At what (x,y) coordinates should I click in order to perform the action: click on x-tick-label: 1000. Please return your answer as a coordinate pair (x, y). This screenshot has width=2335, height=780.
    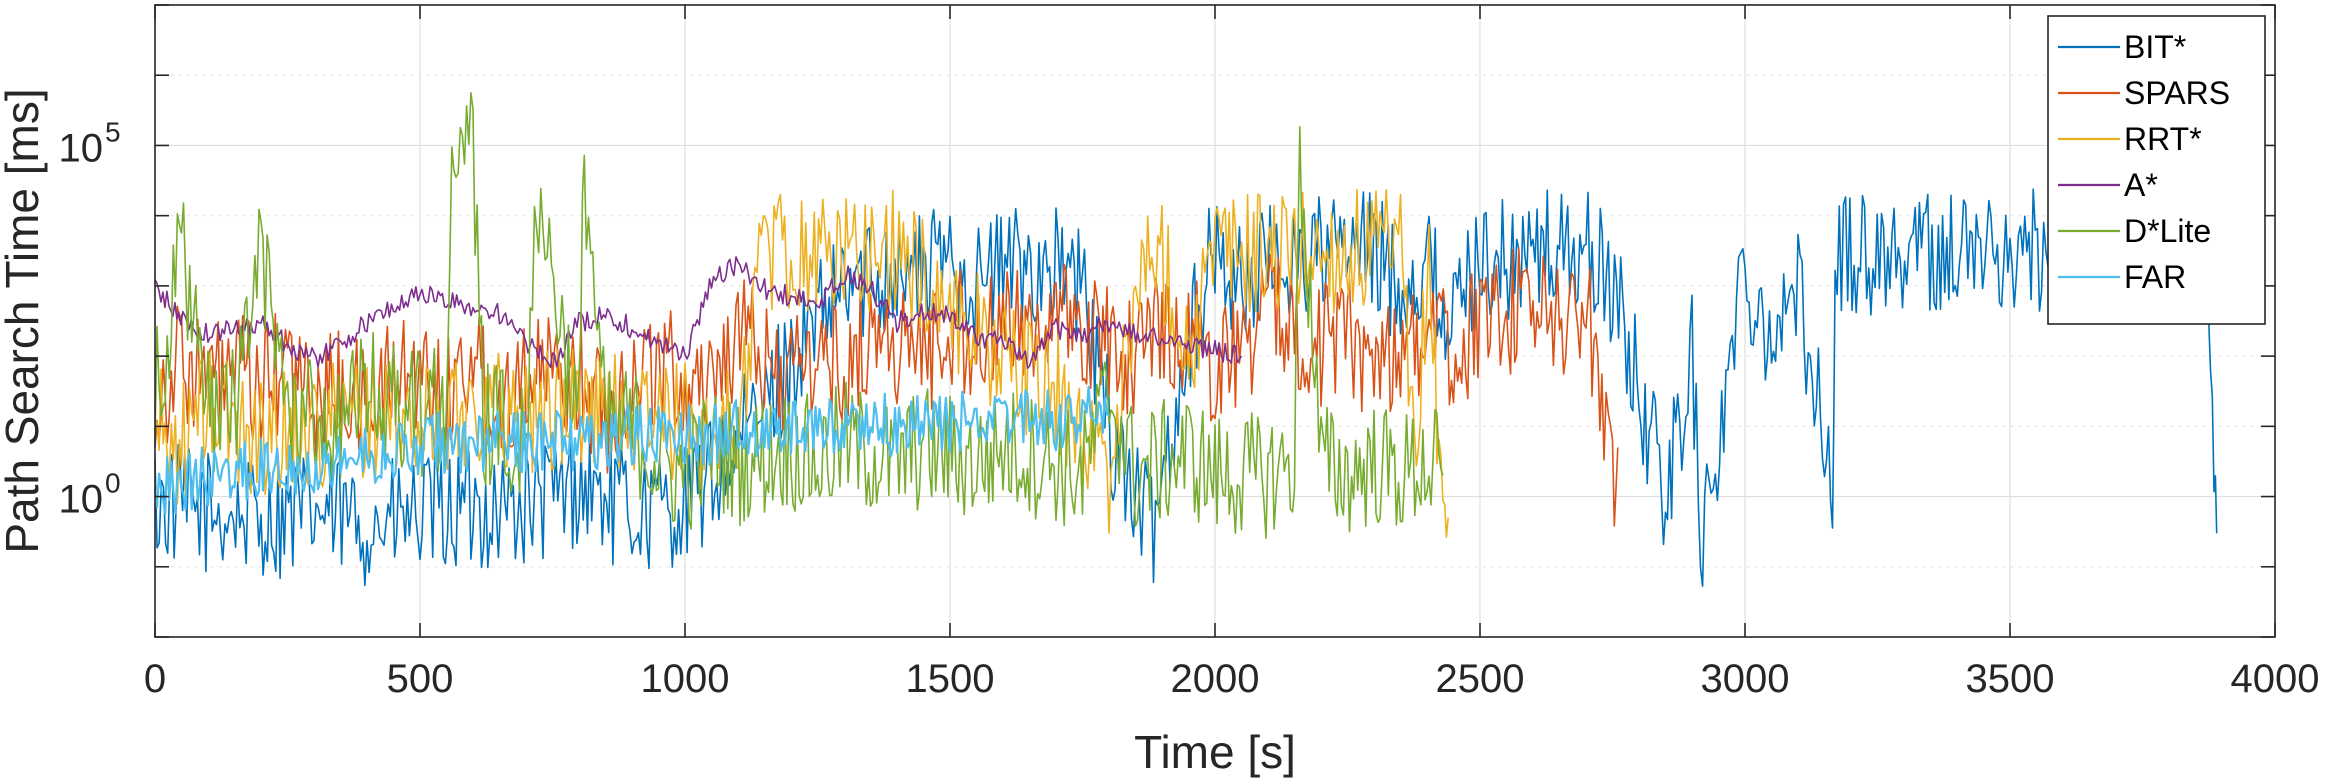
    Looking at the image, I should click on (685, 679).